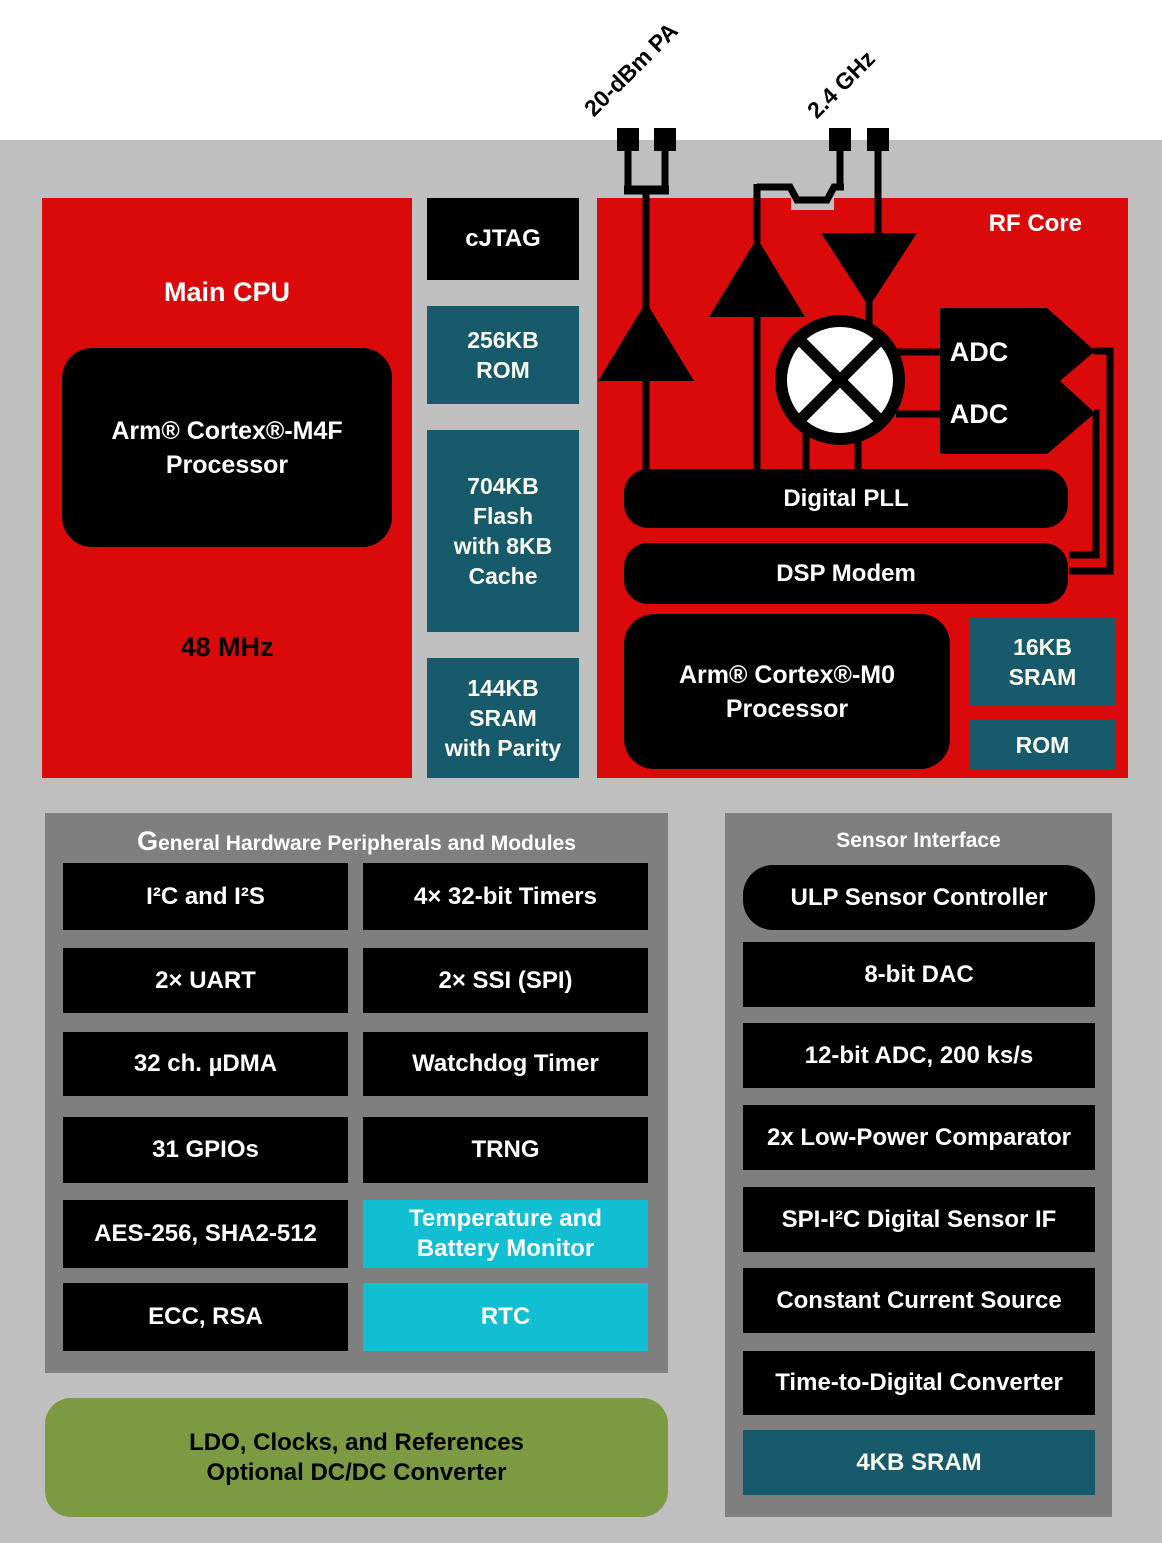  Describe the element at coordinates (919, 974) in the screenshot. I see `sensor-dac: 8-bit DAC` at that location.